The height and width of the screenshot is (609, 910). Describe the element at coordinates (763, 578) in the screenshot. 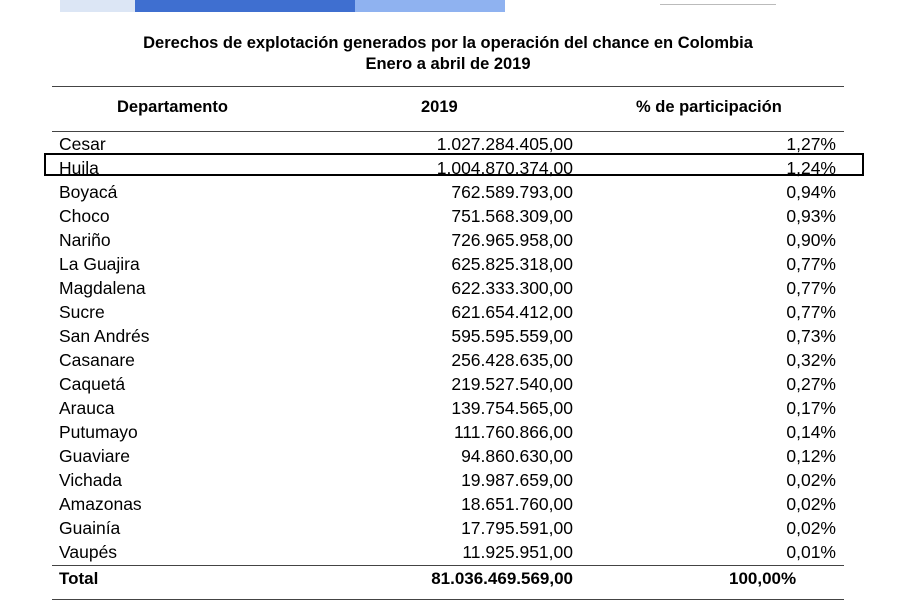

I see `total-percentage: 100,00%` at that location.